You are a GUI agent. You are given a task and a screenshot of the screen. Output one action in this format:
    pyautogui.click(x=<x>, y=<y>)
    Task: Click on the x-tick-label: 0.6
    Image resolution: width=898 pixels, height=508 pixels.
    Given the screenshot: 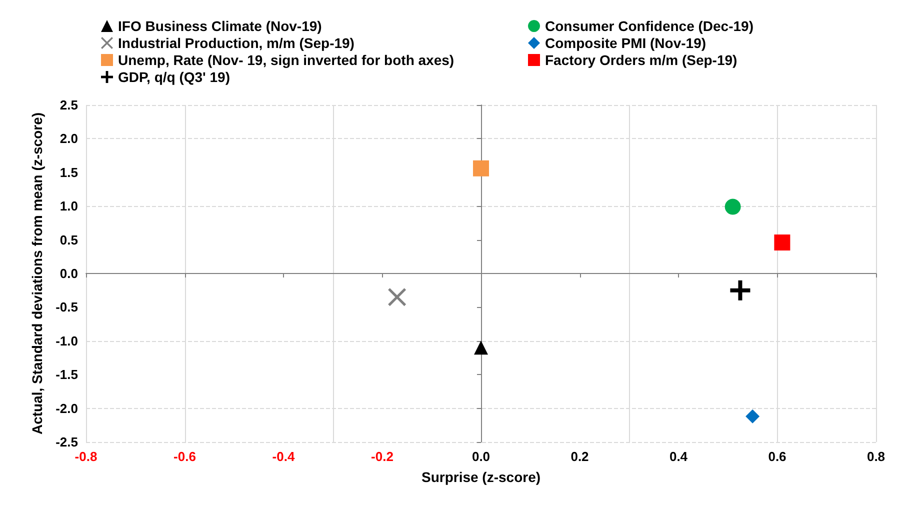 What is the action you would take?
    pyautogui.click(x=777, y=456)
    